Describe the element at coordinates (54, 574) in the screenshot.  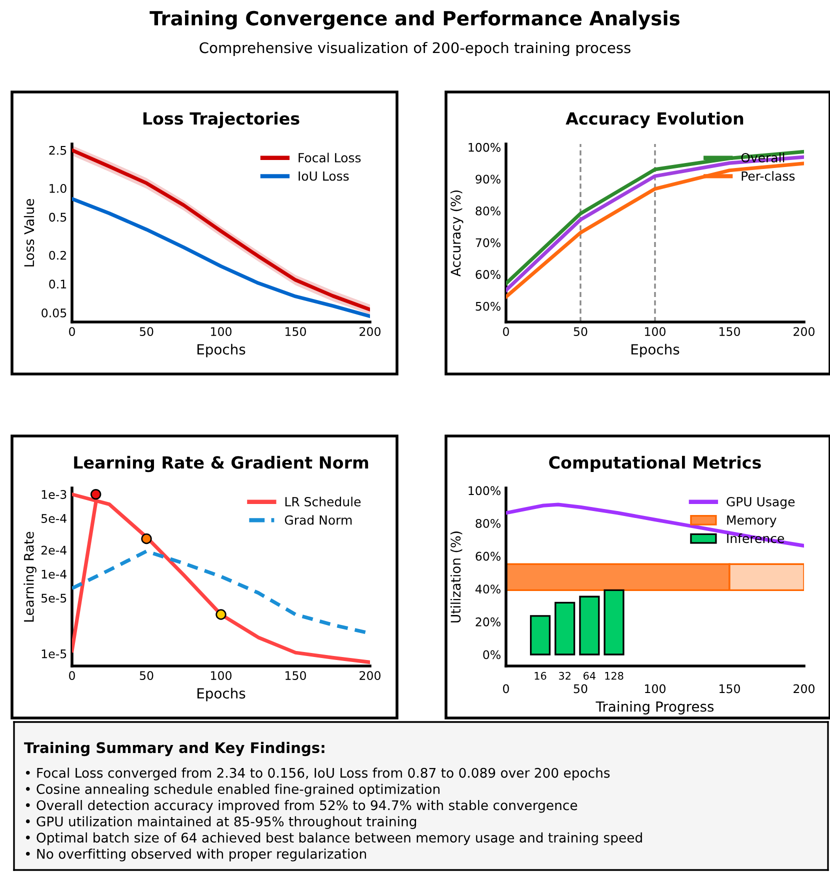
I see `y-tick-label: 1e-4` at that location.